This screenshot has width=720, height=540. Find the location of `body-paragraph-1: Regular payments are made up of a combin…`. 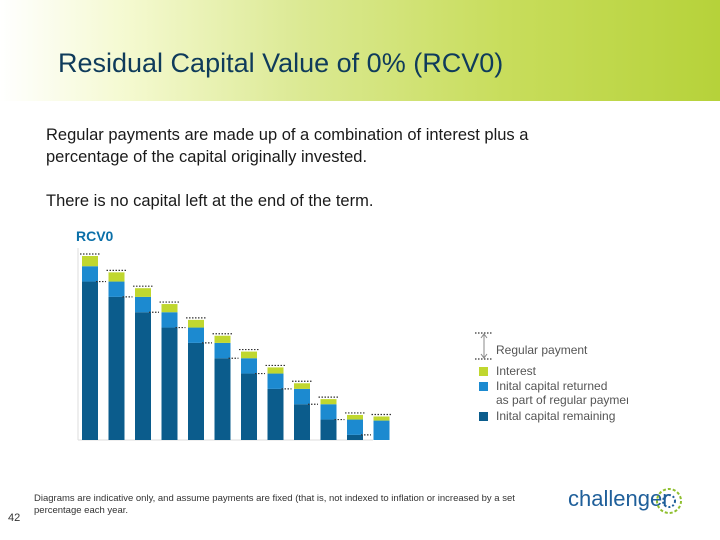

body-paragraph-1: Regular payments are made up of a combin… is located at coordinates (287, 146).